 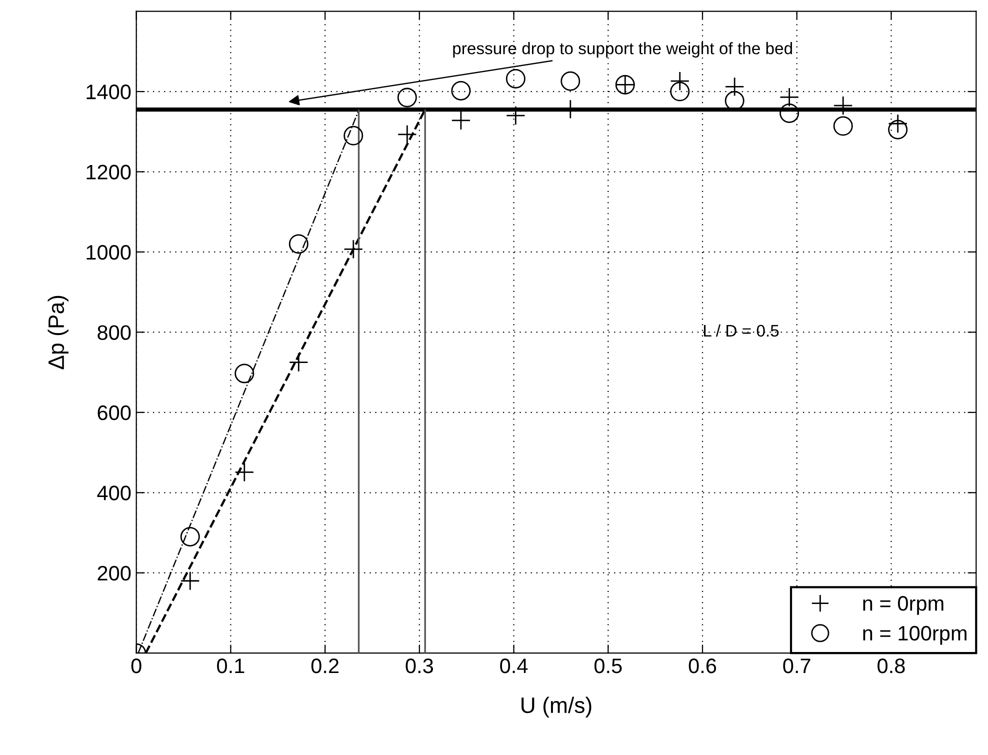 I want to click on x-tick-label: 0.6, so click(x=702, y=666).